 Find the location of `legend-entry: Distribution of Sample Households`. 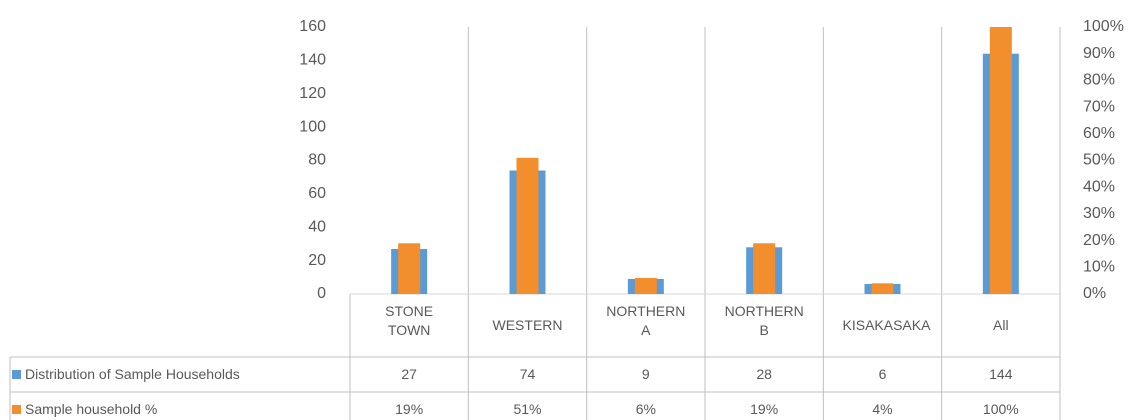

legend-entry: Distribution of Sample Households is located at coordinates (126, 374).